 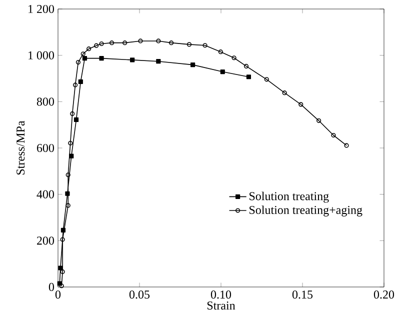 What do you see at coordinates (45, 102) in the screenshot?
I see `y-tick-label: 800` at bounding box center [45, 102].